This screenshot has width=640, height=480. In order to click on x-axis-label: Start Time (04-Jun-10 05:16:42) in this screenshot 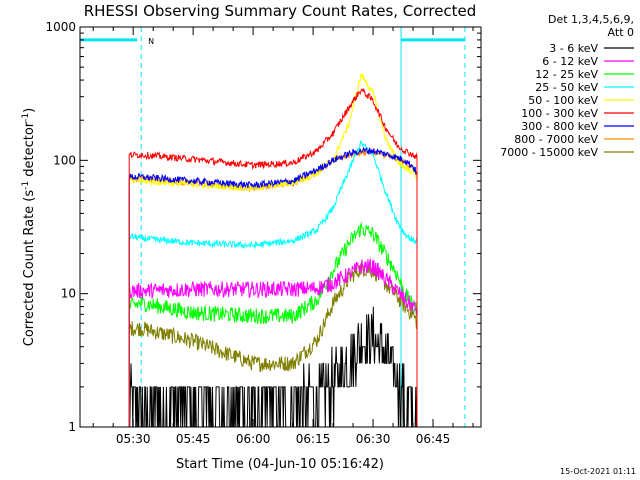, I will do `click(280, 464)`.